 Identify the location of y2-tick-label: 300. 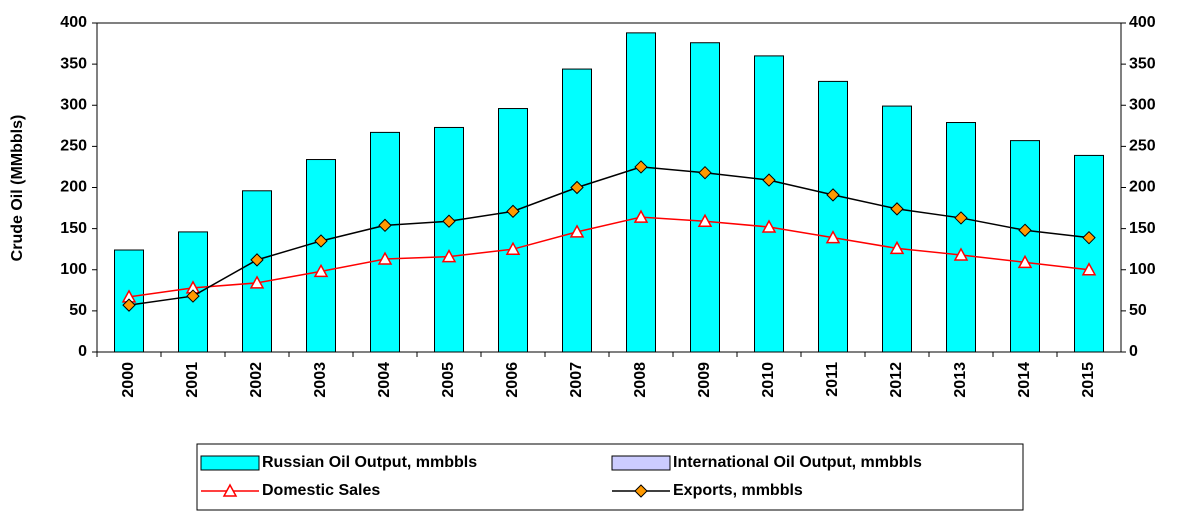
(1142, 104).